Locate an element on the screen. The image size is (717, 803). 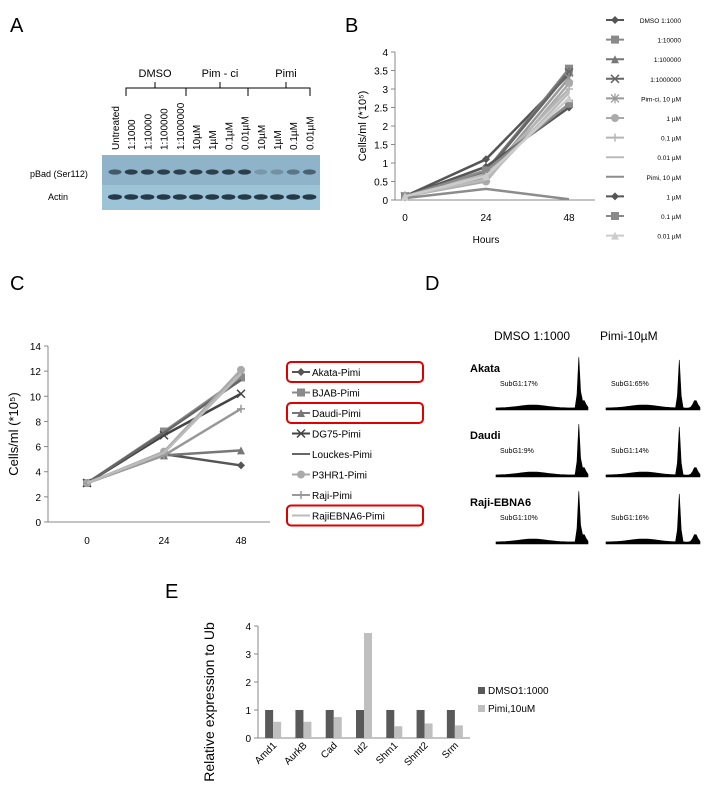
chart-c-legend-label-5: P3HR1-Pimi is located at coordinates (339, 476).